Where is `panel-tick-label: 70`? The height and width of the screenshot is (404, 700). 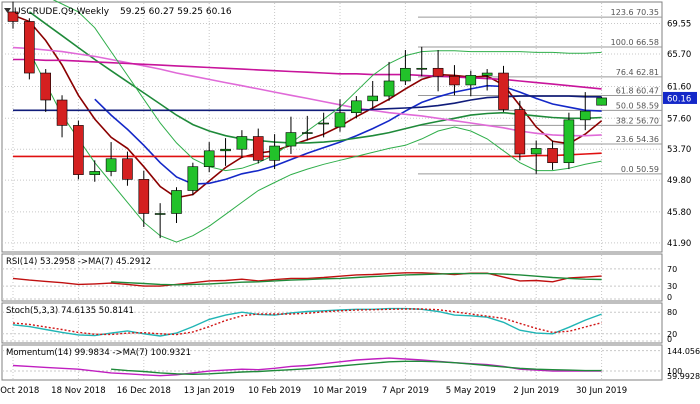
panel-tick-label: 70 is located at coordinates (672, 269).